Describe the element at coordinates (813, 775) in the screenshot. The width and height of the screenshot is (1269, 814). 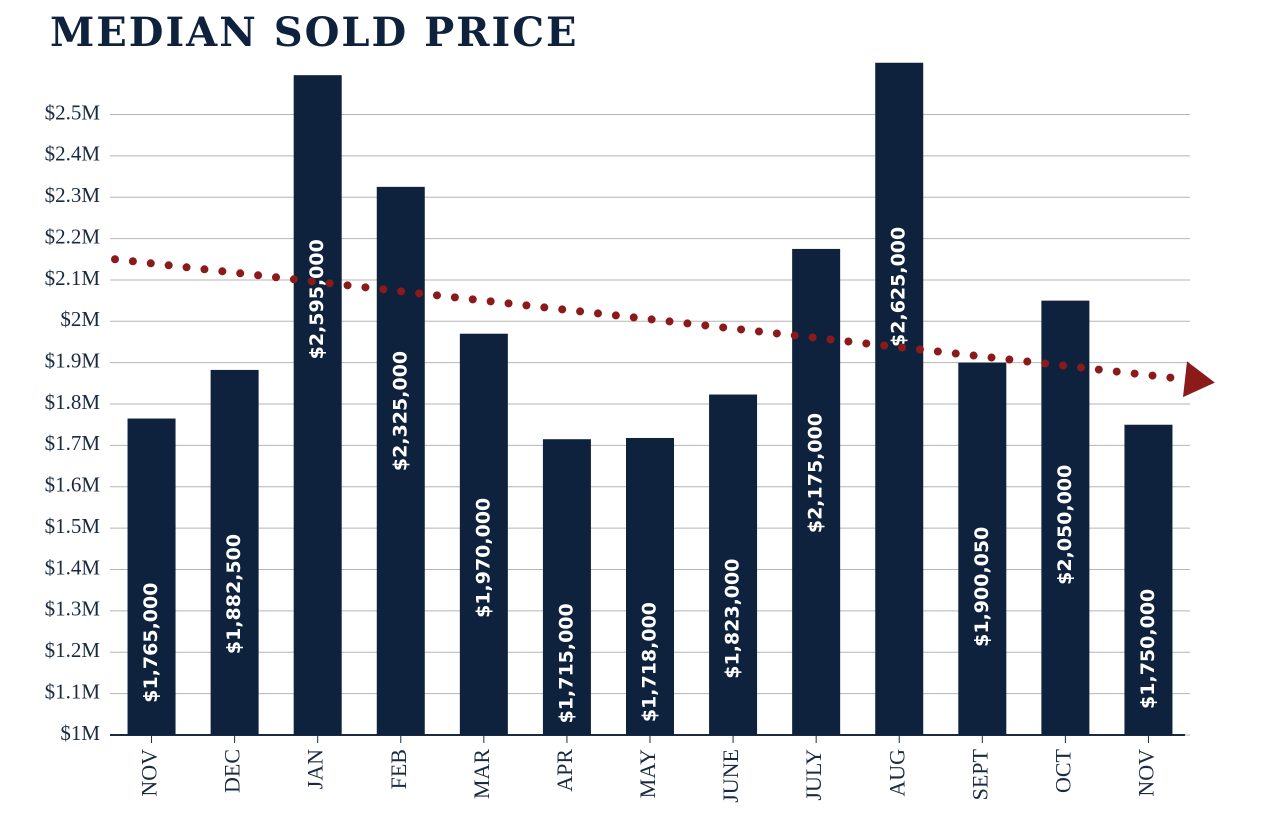
I see `x-tick-label: JULY` at that location.